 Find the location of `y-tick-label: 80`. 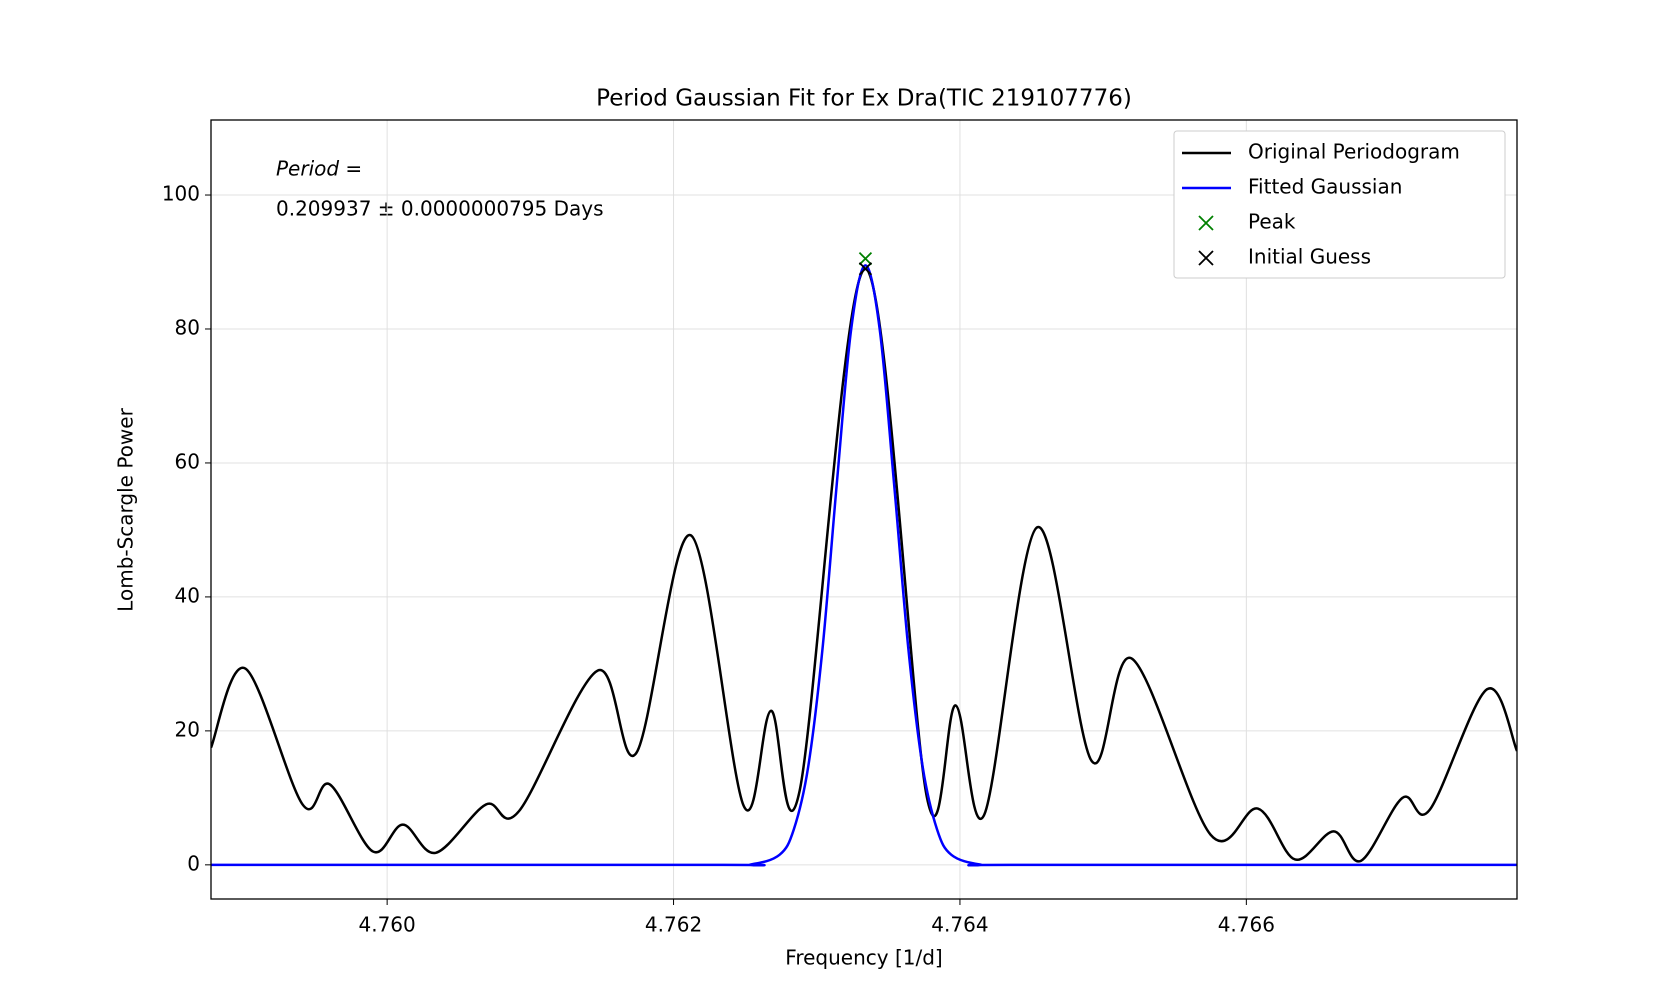

y-tick-label: 80 is located at coordinates (187, 327).